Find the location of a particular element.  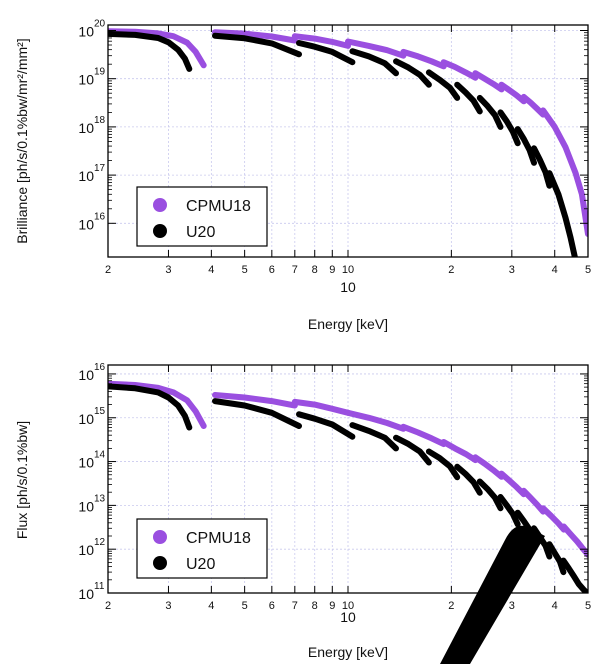

legend-label-u20: U20 is located at coordinates (200, 564).